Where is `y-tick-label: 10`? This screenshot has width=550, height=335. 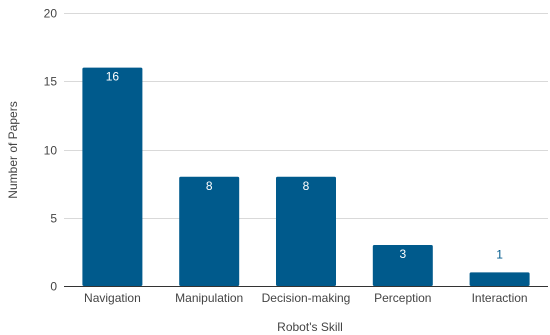
y-tick-label: 10 is located at coordinates (51, 151).